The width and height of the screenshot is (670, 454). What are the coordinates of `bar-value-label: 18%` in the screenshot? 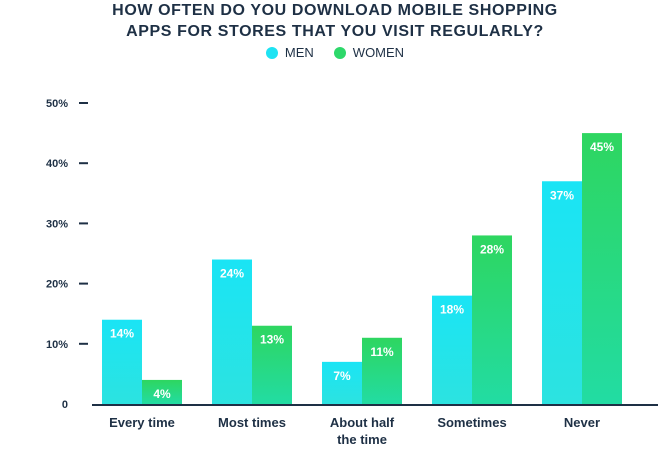 It's located at (452, 310).